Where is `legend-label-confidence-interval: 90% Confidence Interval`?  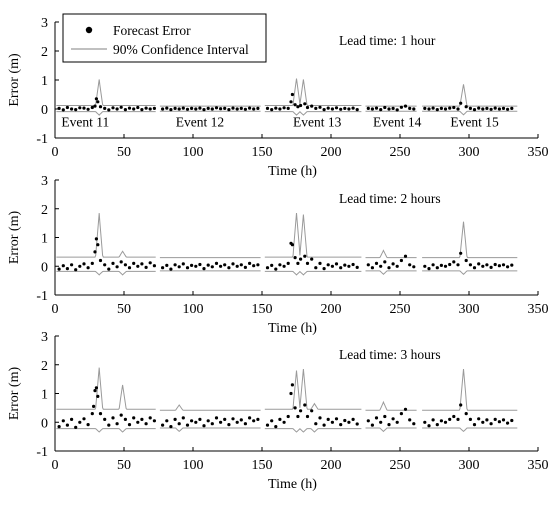
legend-label-confidence-interval: 90% Confidence Interval is located at coordinates (181, 49).